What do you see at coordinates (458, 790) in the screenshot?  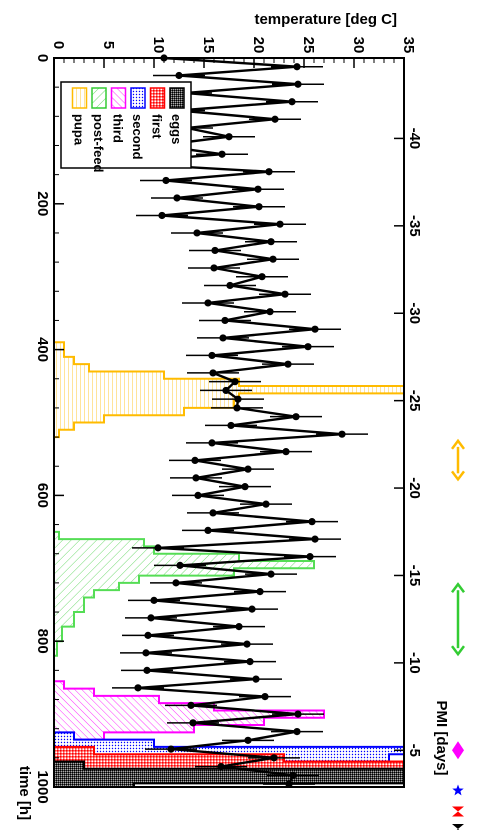 I see `pmi-marker-second` at bounding box center [458, 790].